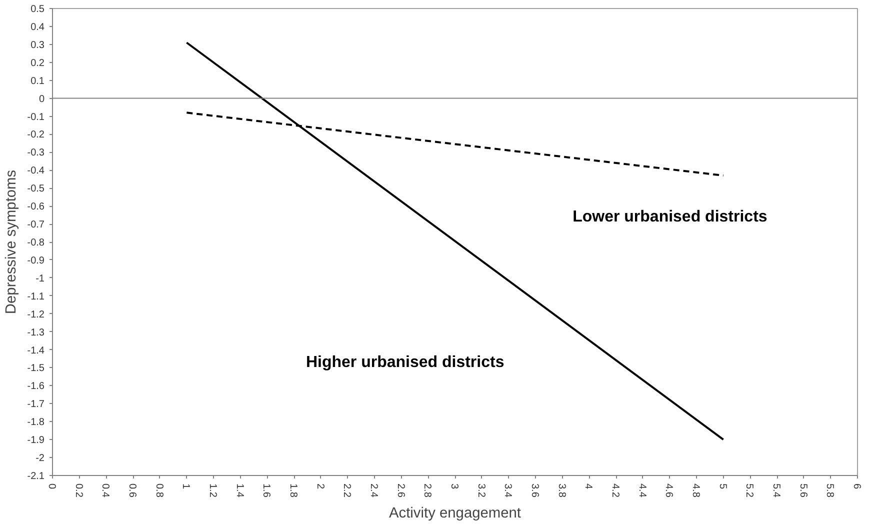 This screenshot has width=877, height=524. Describe the element at coordinates (51, 487) in the screenshot. I see `x-tick-label: 0` at that location.